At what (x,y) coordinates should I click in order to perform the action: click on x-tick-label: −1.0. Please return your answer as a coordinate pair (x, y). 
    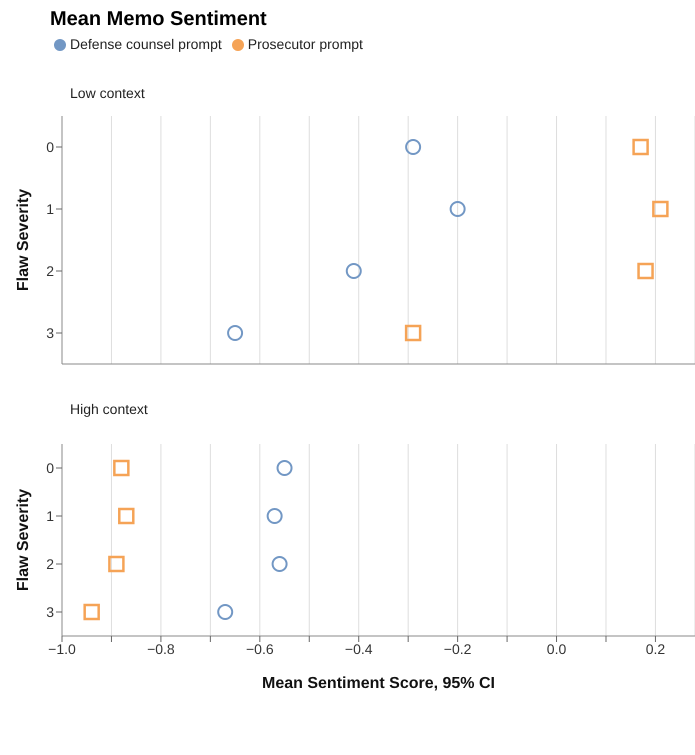
    Looking at the image, I should click on (62, 648).